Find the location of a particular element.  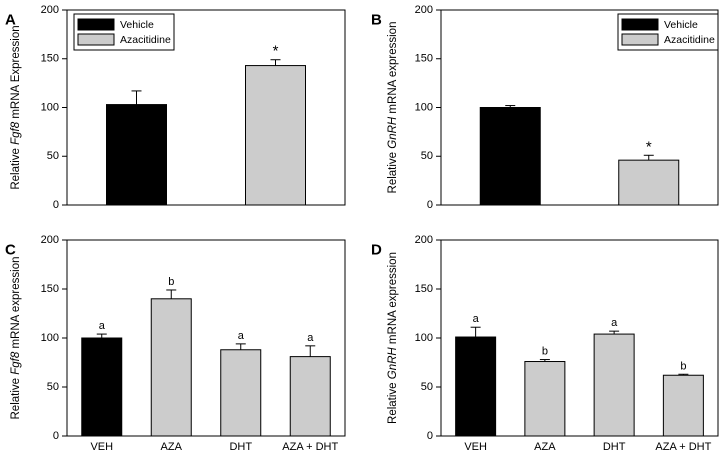

y-axis-label: Relative Fgf8 mRNA expression is located at coordinates (16, 338).